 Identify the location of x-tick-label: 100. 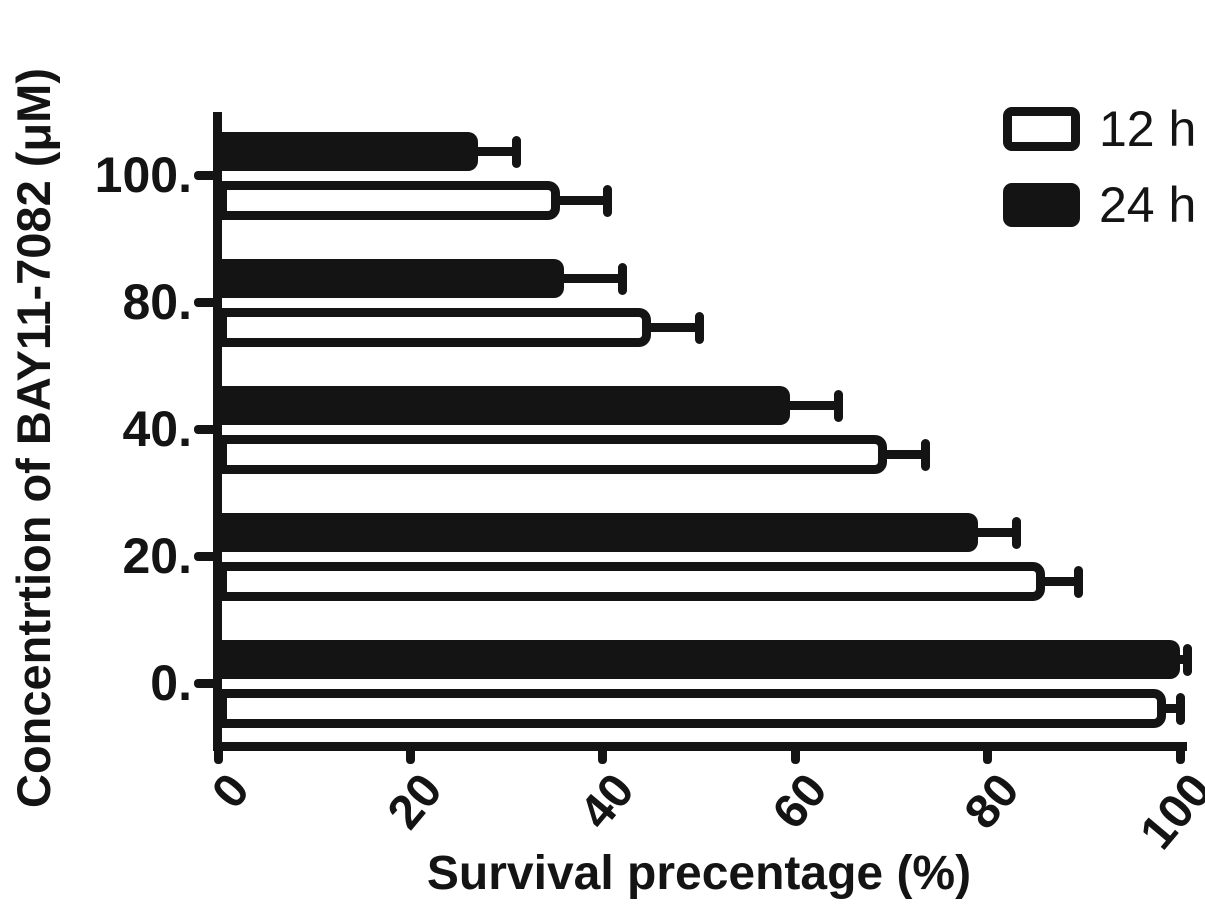
(1167, 812).